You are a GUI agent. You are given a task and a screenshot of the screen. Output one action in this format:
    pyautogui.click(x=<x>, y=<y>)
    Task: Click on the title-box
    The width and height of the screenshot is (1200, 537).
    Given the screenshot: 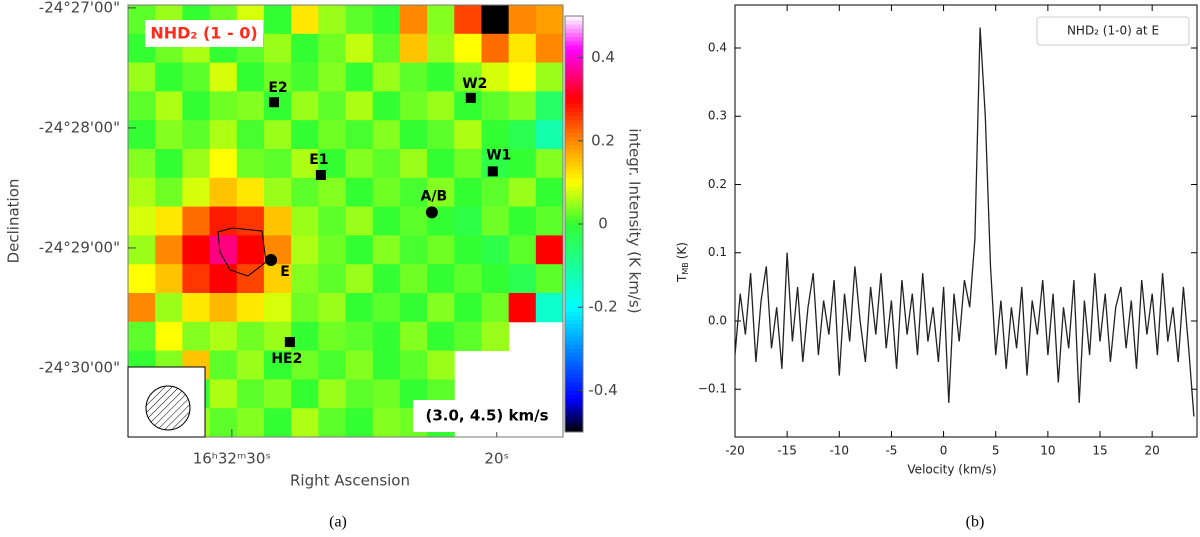 What is the action you would take?
    pyautogui.click(x=204, y=33)
    